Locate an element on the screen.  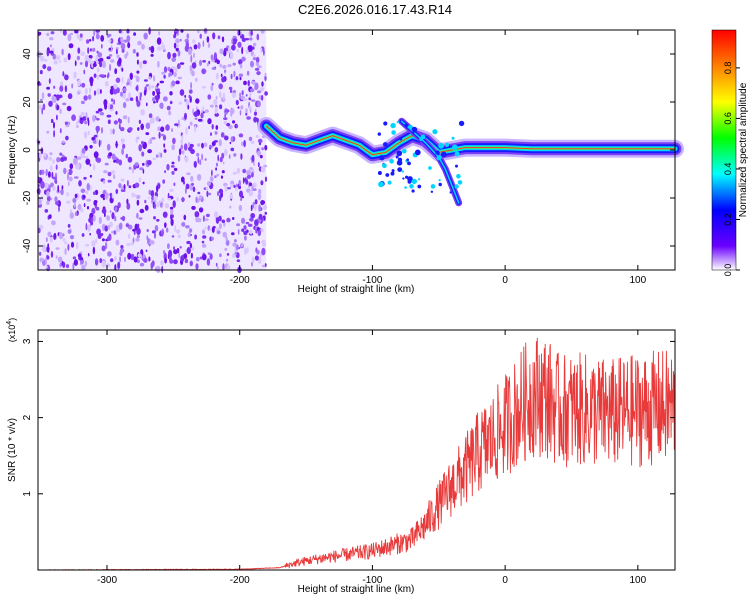
chart-title: C2E6.2026.016.17.43.R14 is located at coordinates (375, 9).